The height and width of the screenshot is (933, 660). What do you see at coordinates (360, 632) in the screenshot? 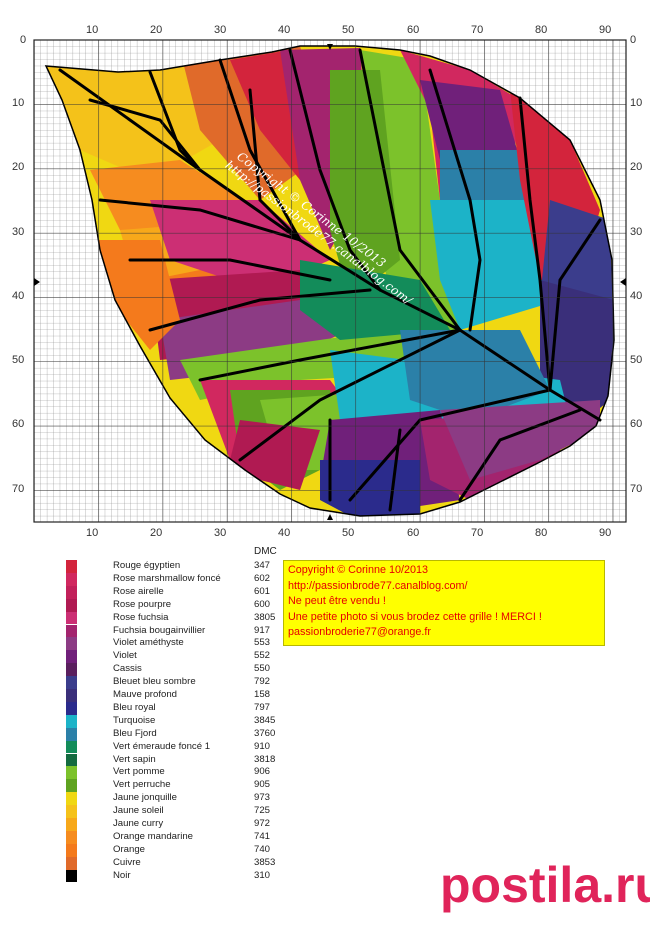
I see `contact-email: passionbroderie77@orange.fr` at bounding box center [360, 632].